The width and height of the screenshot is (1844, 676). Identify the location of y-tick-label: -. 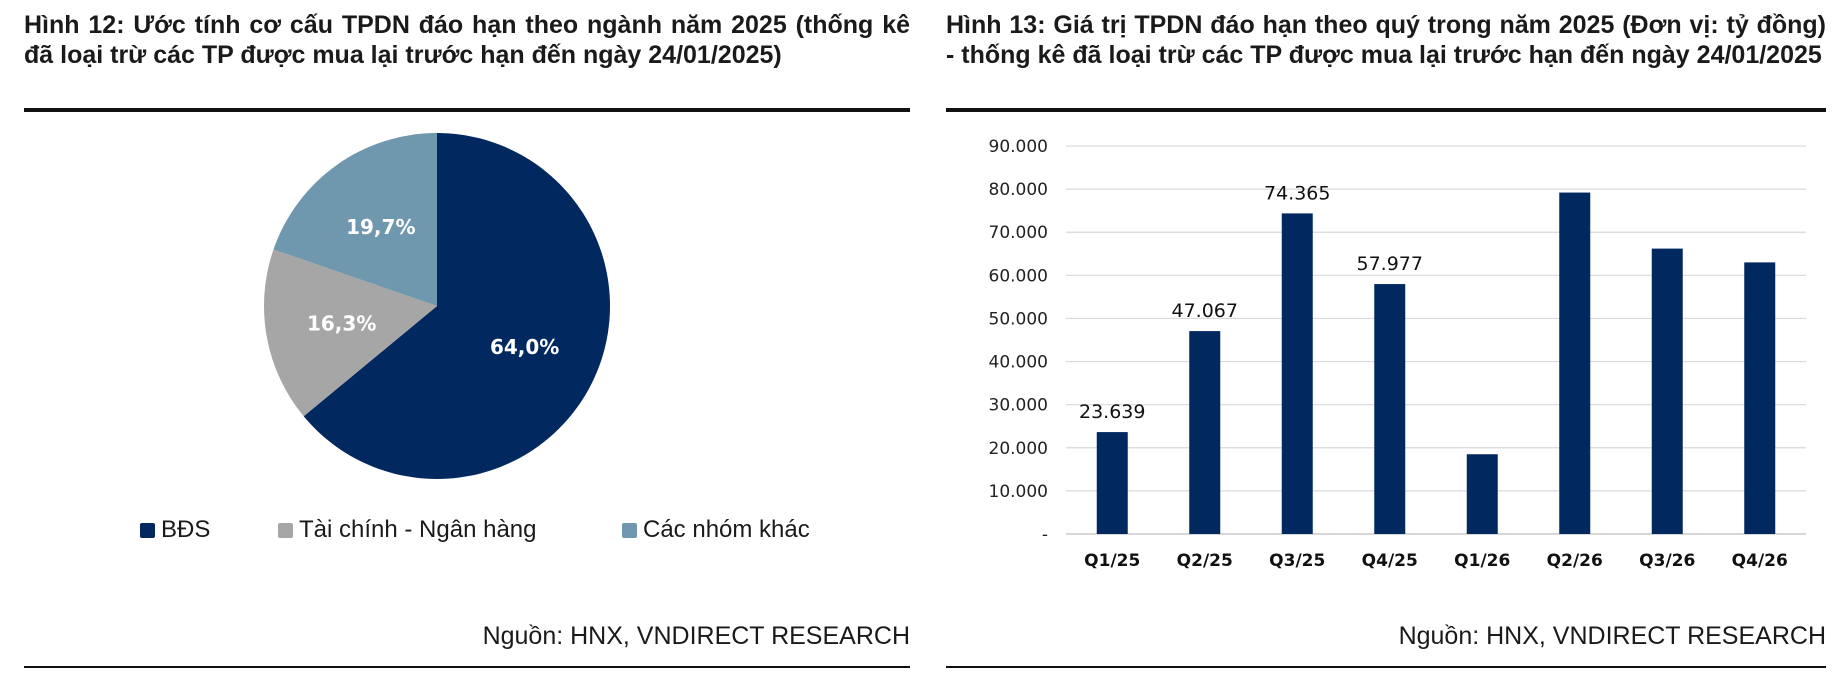
(1045, 535).